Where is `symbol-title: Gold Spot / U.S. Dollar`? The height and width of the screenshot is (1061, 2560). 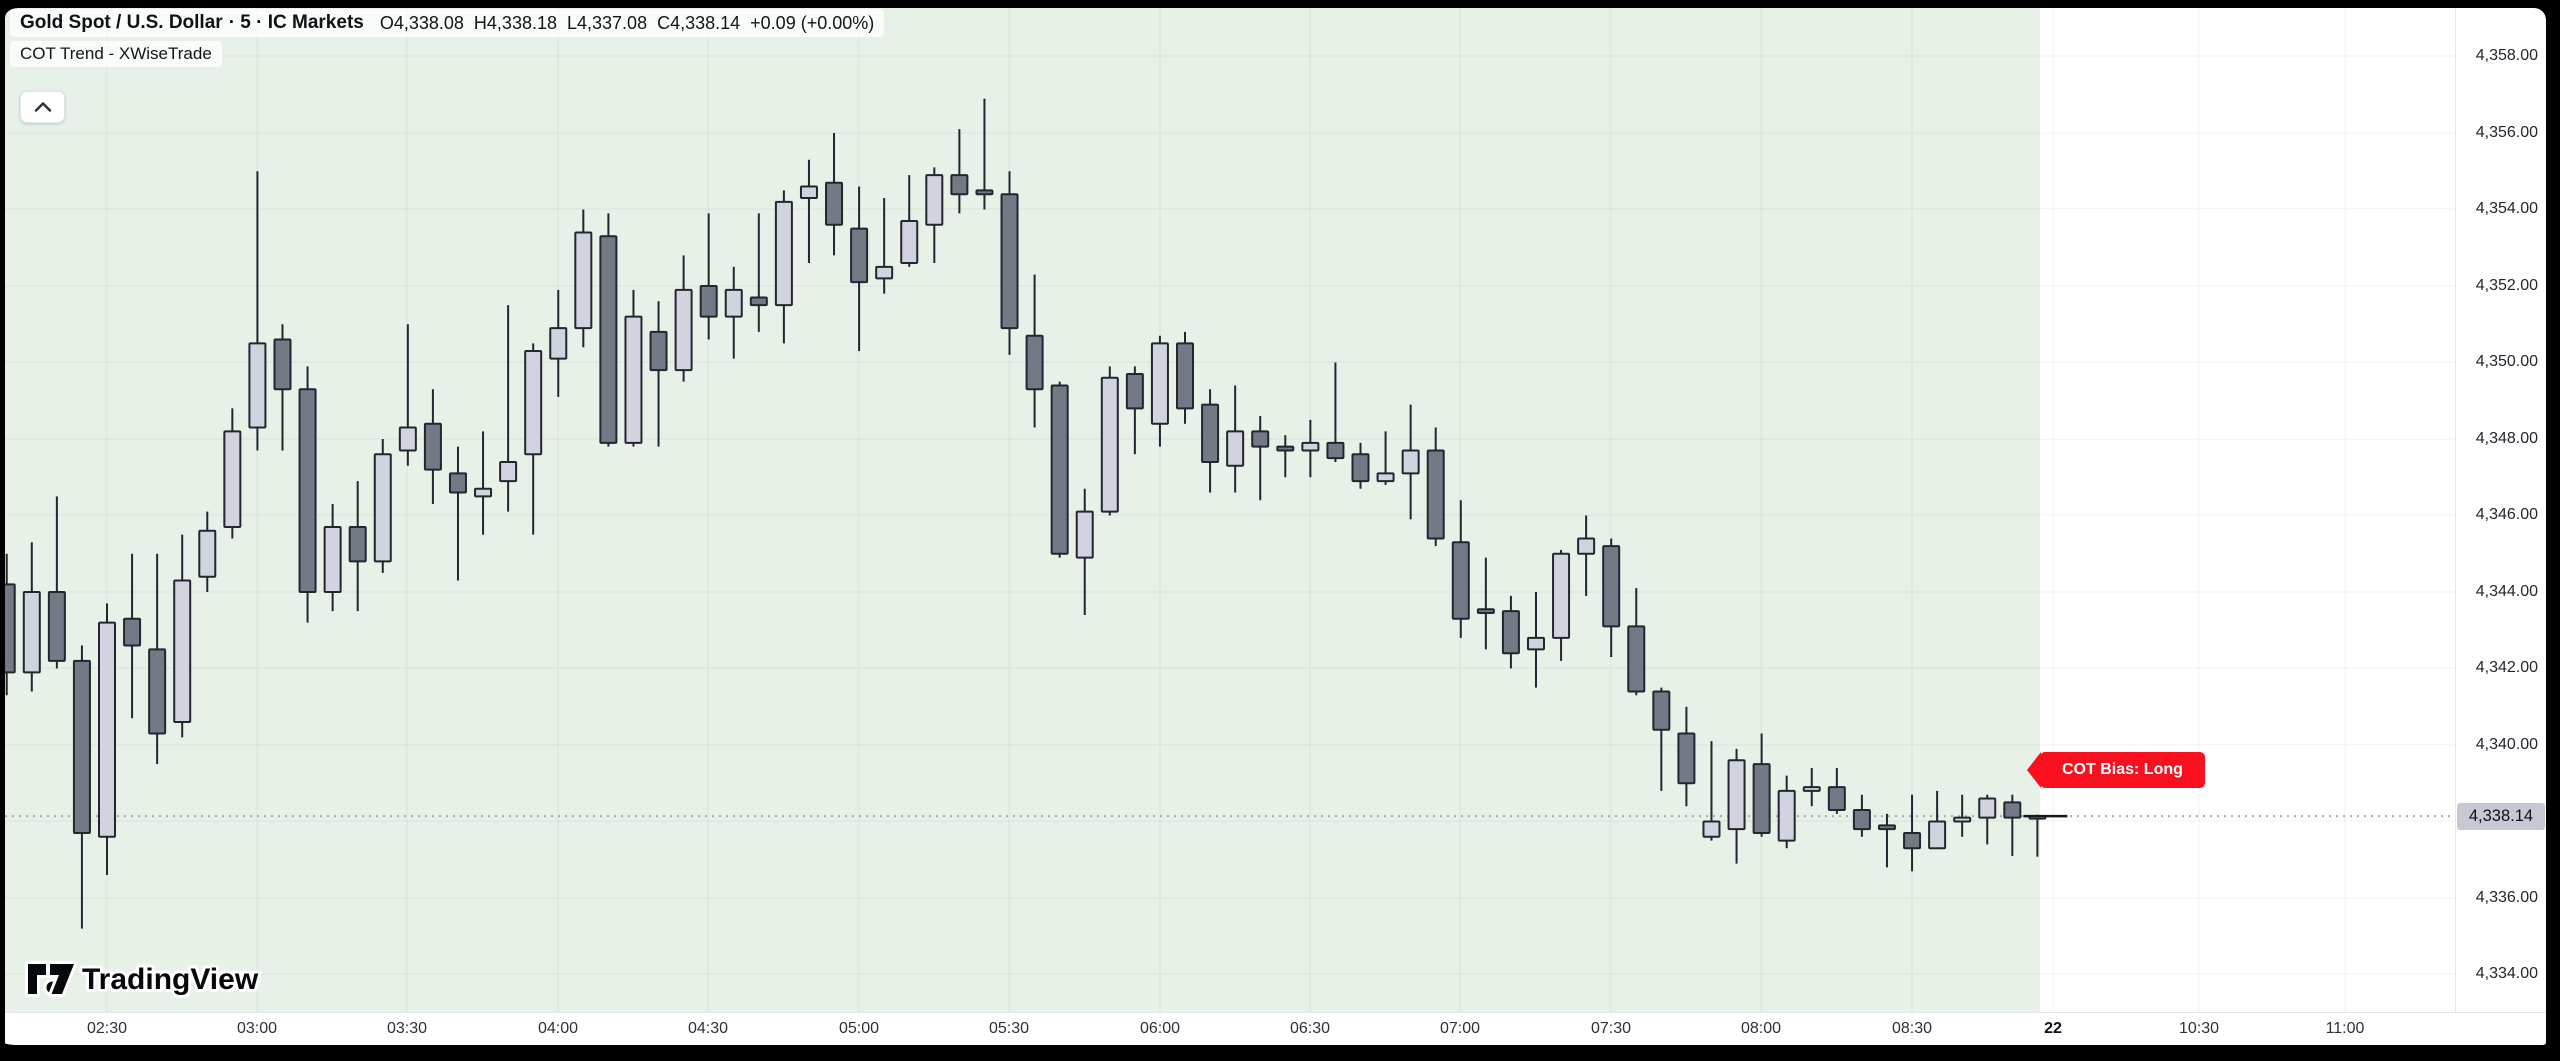 symbol-title: Gold Spot / U.S. Dollar is located at coordinates (121, 22).